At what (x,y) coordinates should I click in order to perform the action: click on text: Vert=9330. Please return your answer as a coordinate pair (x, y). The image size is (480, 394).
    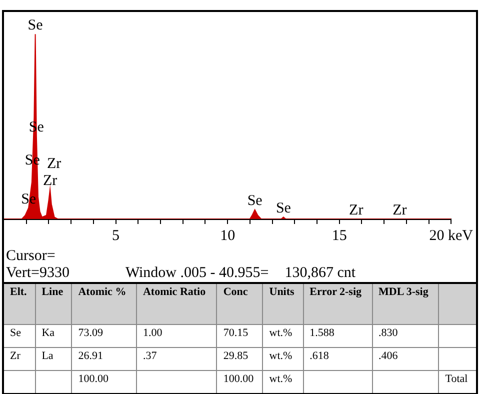
    Looking at the image, I should click on (38, 273).